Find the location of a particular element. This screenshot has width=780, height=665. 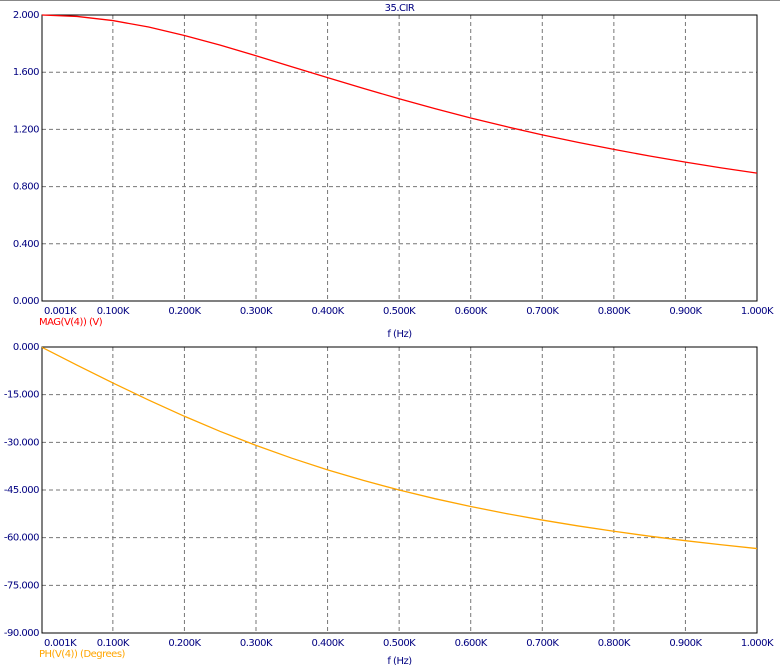

y-tick-label: -30.000 is located at coordinates (21, 442).